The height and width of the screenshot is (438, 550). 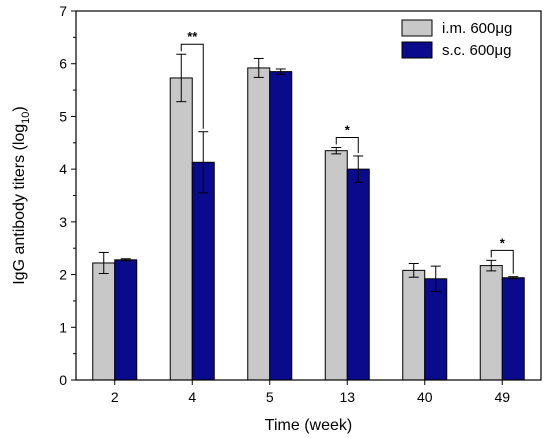 What do you see at coordinates (63, 11) in the screenshot?
I see `y-tick-label-7: 7` at bounding box center [63, 11].